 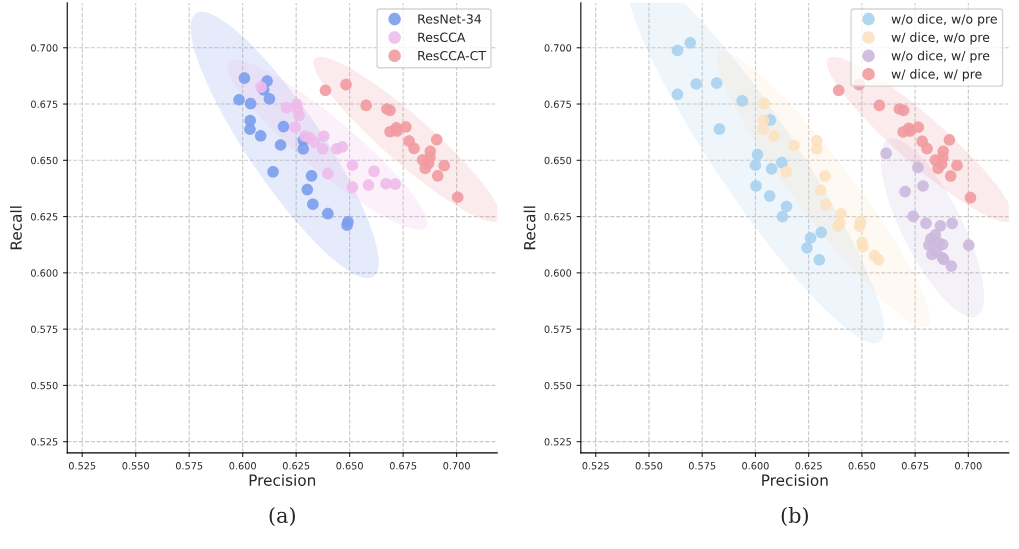 I want to click on legend-label: ResCCA-CT, so click(x=452, y=55).